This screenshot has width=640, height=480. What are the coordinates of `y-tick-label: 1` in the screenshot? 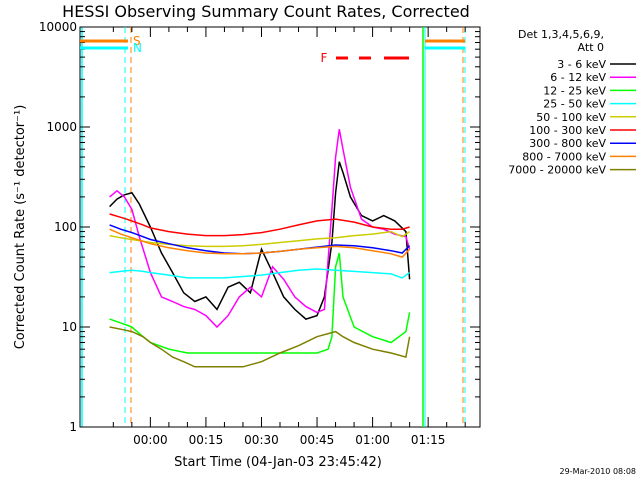 It's located at (73, 427).